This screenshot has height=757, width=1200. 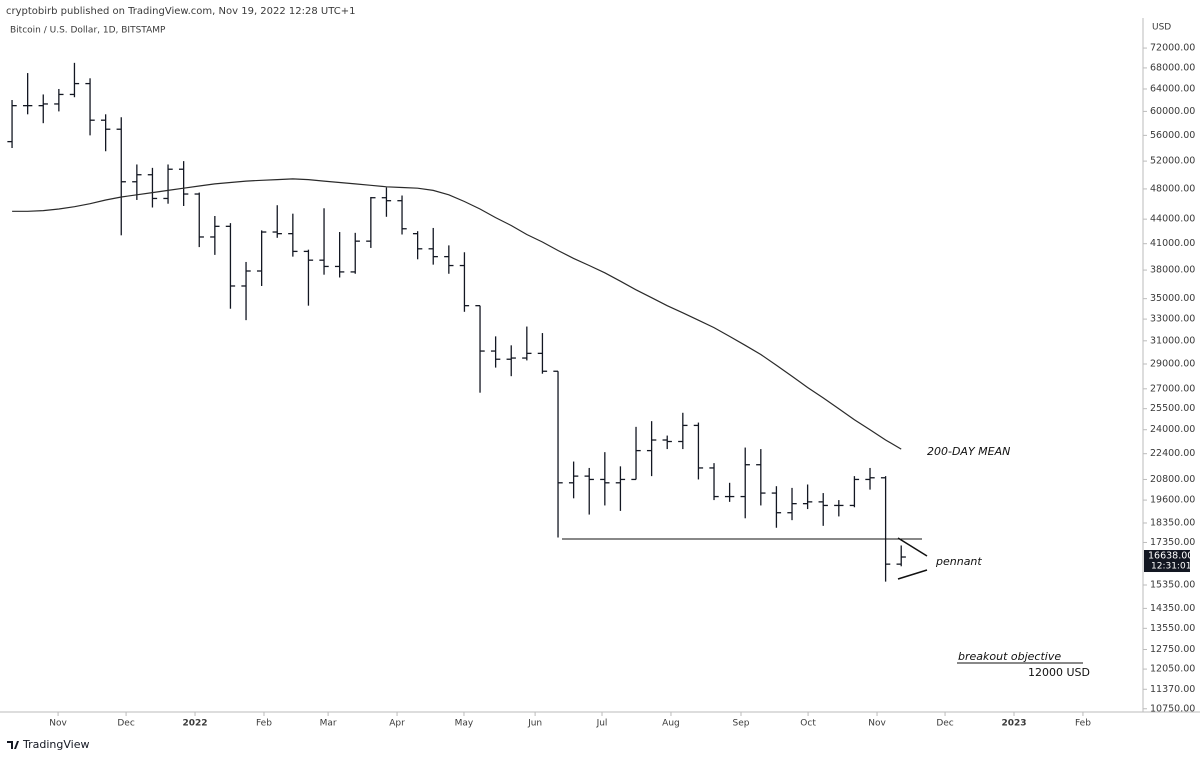 I want to click on x-tick-label: Aug, so click(x=671, y=724).